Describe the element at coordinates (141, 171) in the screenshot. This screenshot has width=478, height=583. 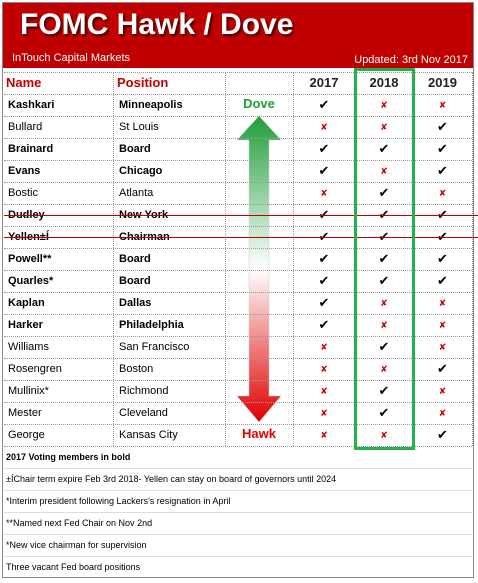
I see `member-position: Chicago` at that location.